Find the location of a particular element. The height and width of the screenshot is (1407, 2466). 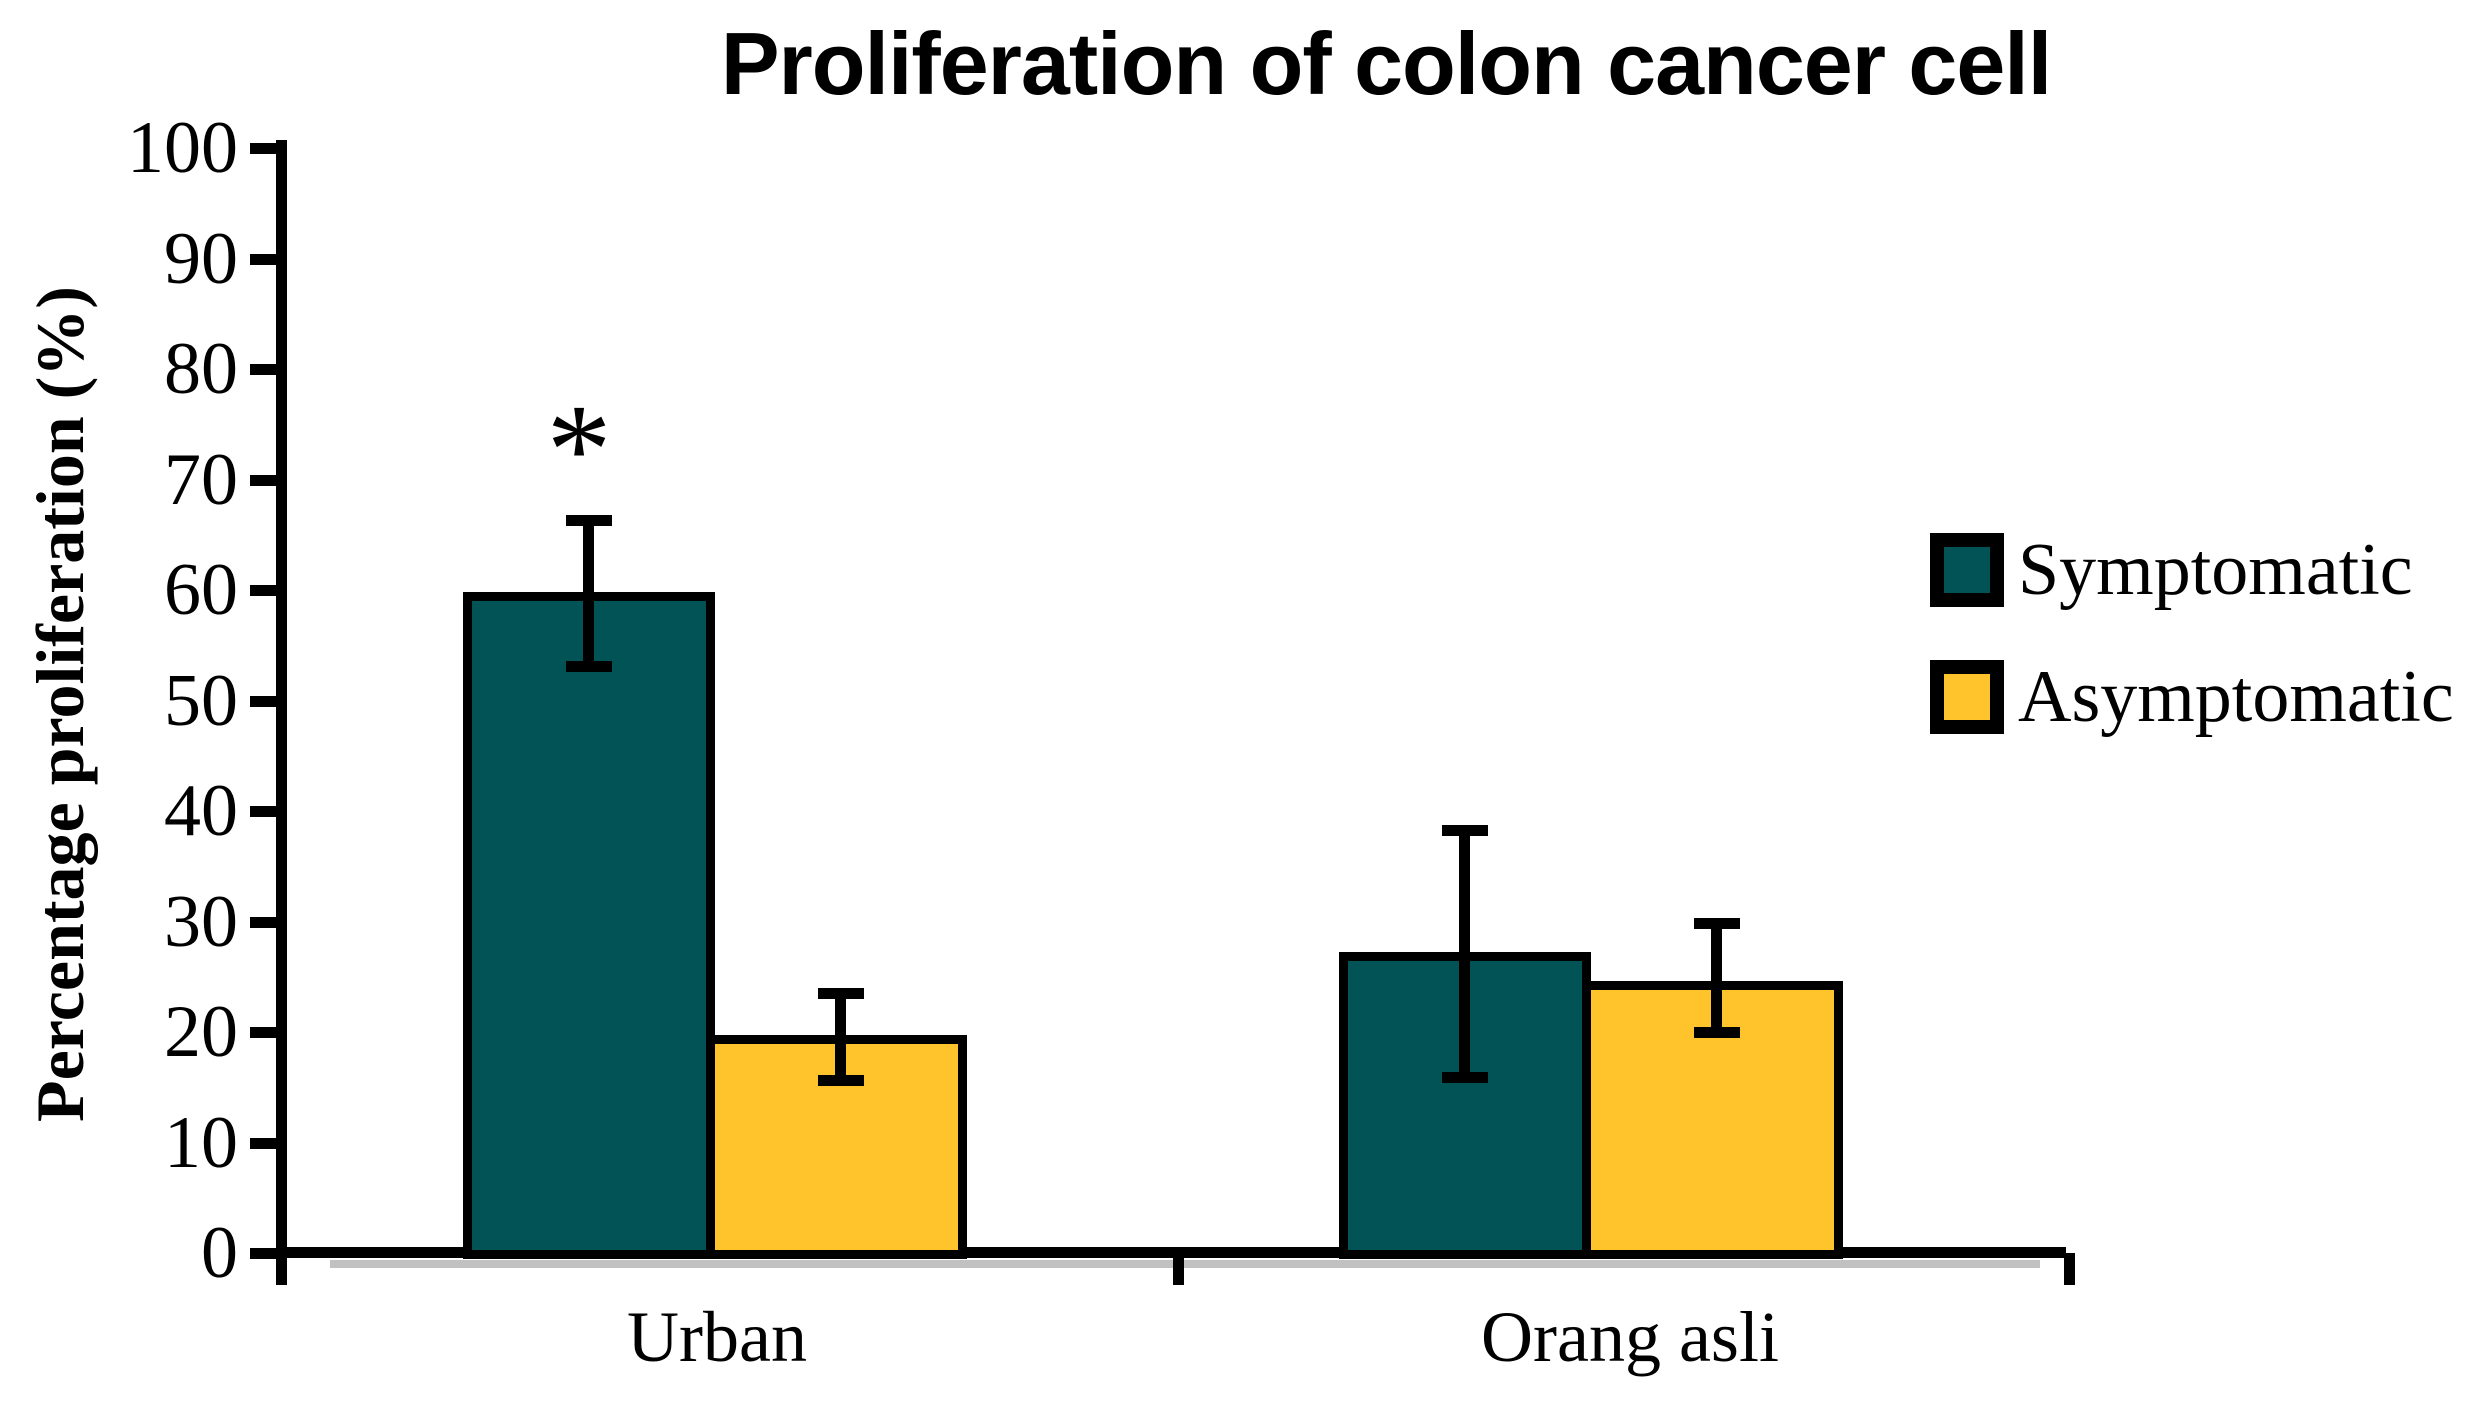

axis-shadow is located at coordinates (1185, 1264).